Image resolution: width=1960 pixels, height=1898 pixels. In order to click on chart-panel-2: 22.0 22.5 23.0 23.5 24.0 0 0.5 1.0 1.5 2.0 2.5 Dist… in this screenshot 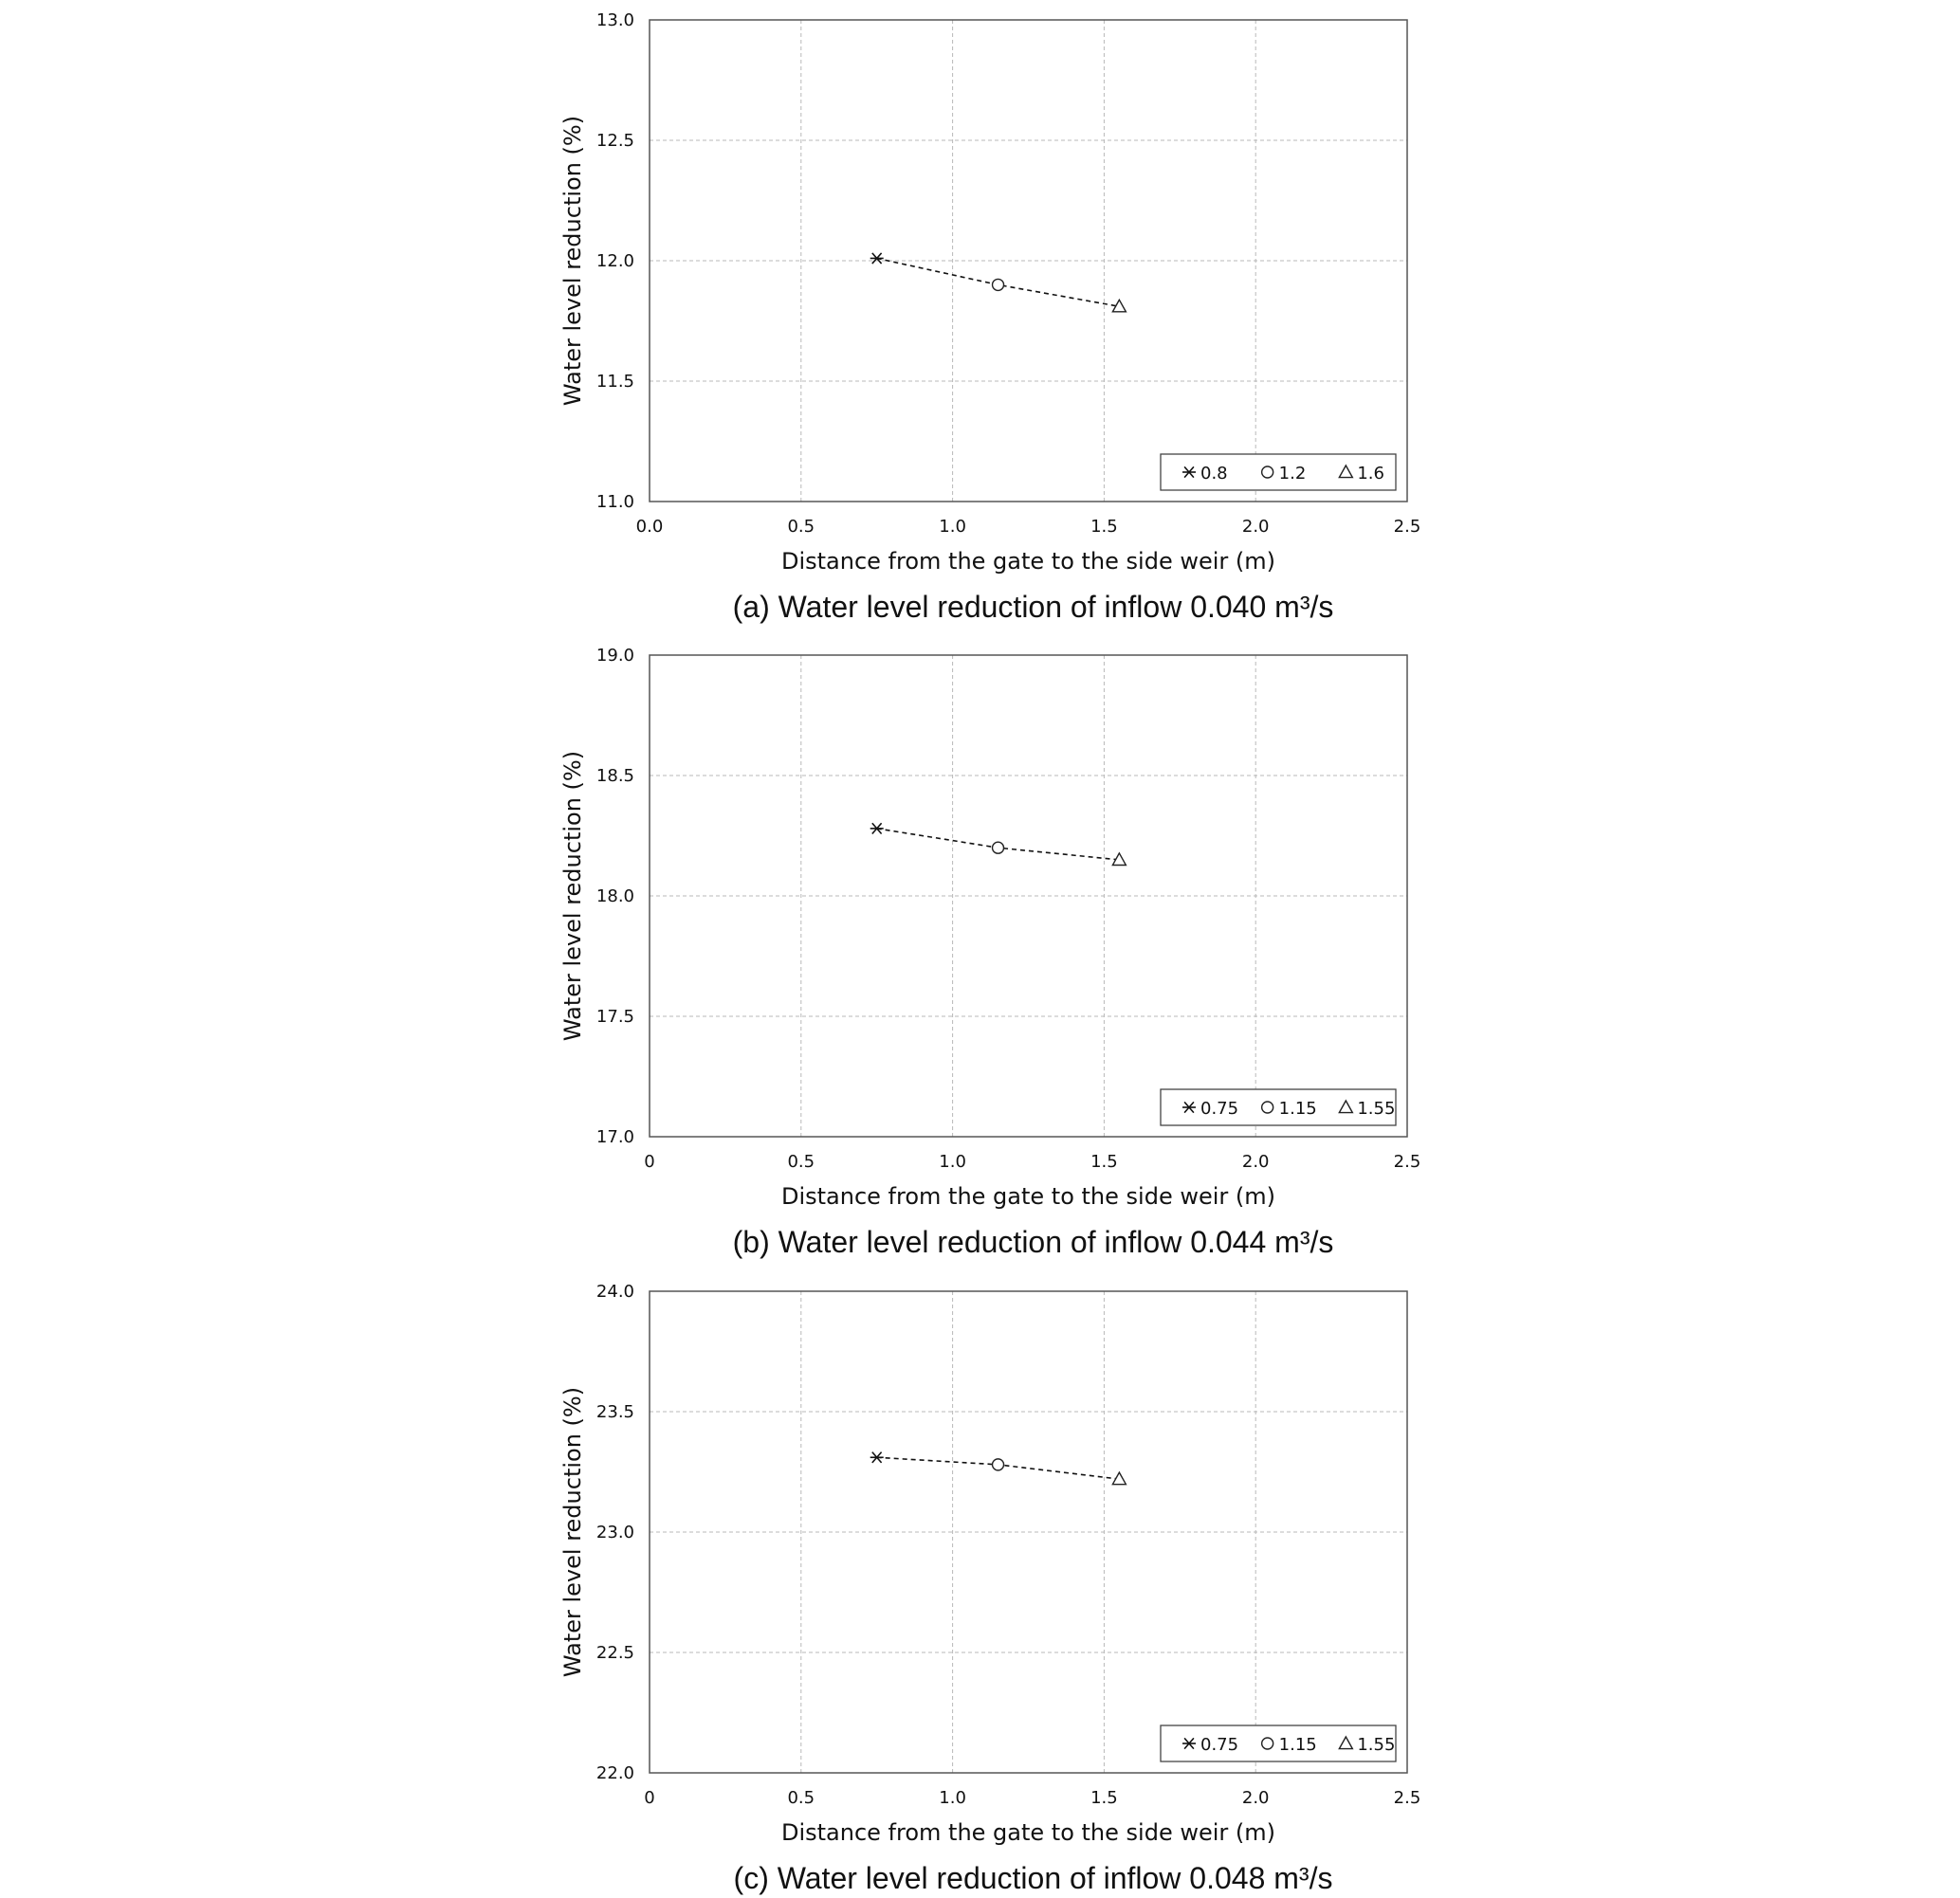, I will do `click(990, 1588)`.